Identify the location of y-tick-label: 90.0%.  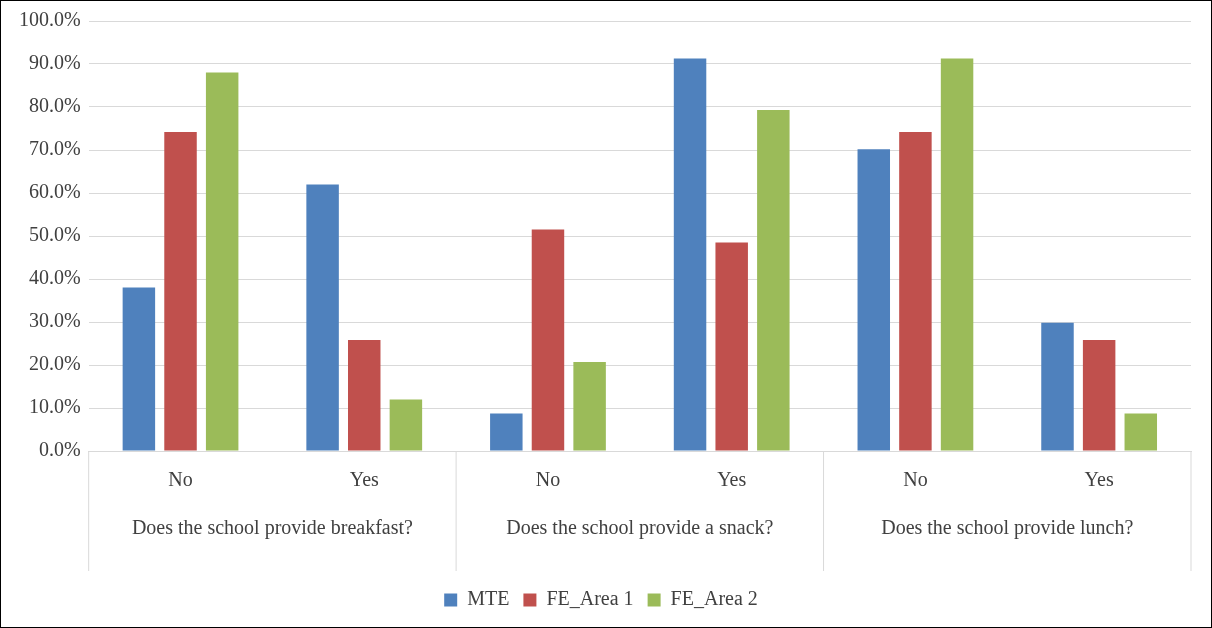
(54, 62).